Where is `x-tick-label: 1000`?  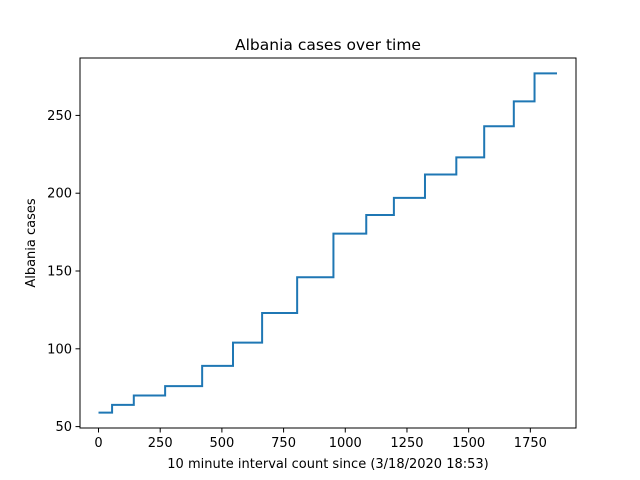 x-tick-label: 1000 is located at coordinates (345, 443).